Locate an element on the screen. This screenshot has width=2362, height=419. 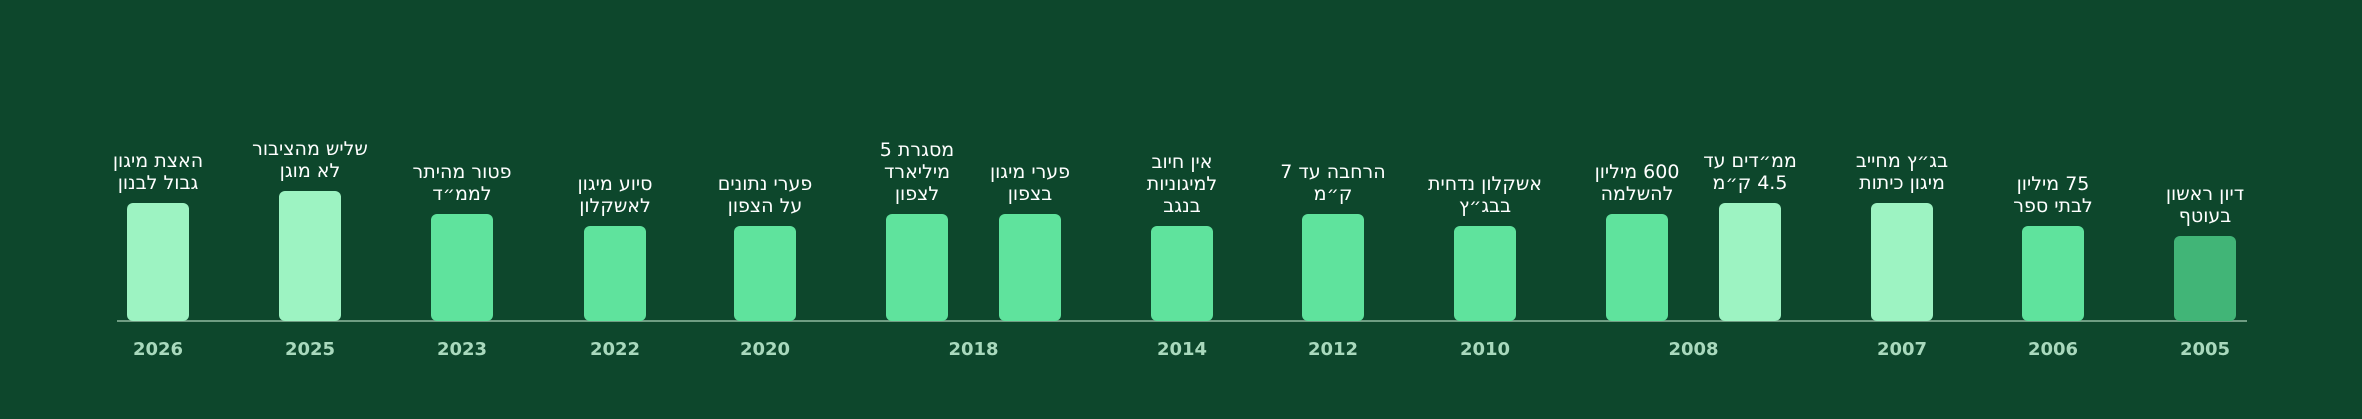
event-label: האצת מיגון is located at coordinates (158, 161).